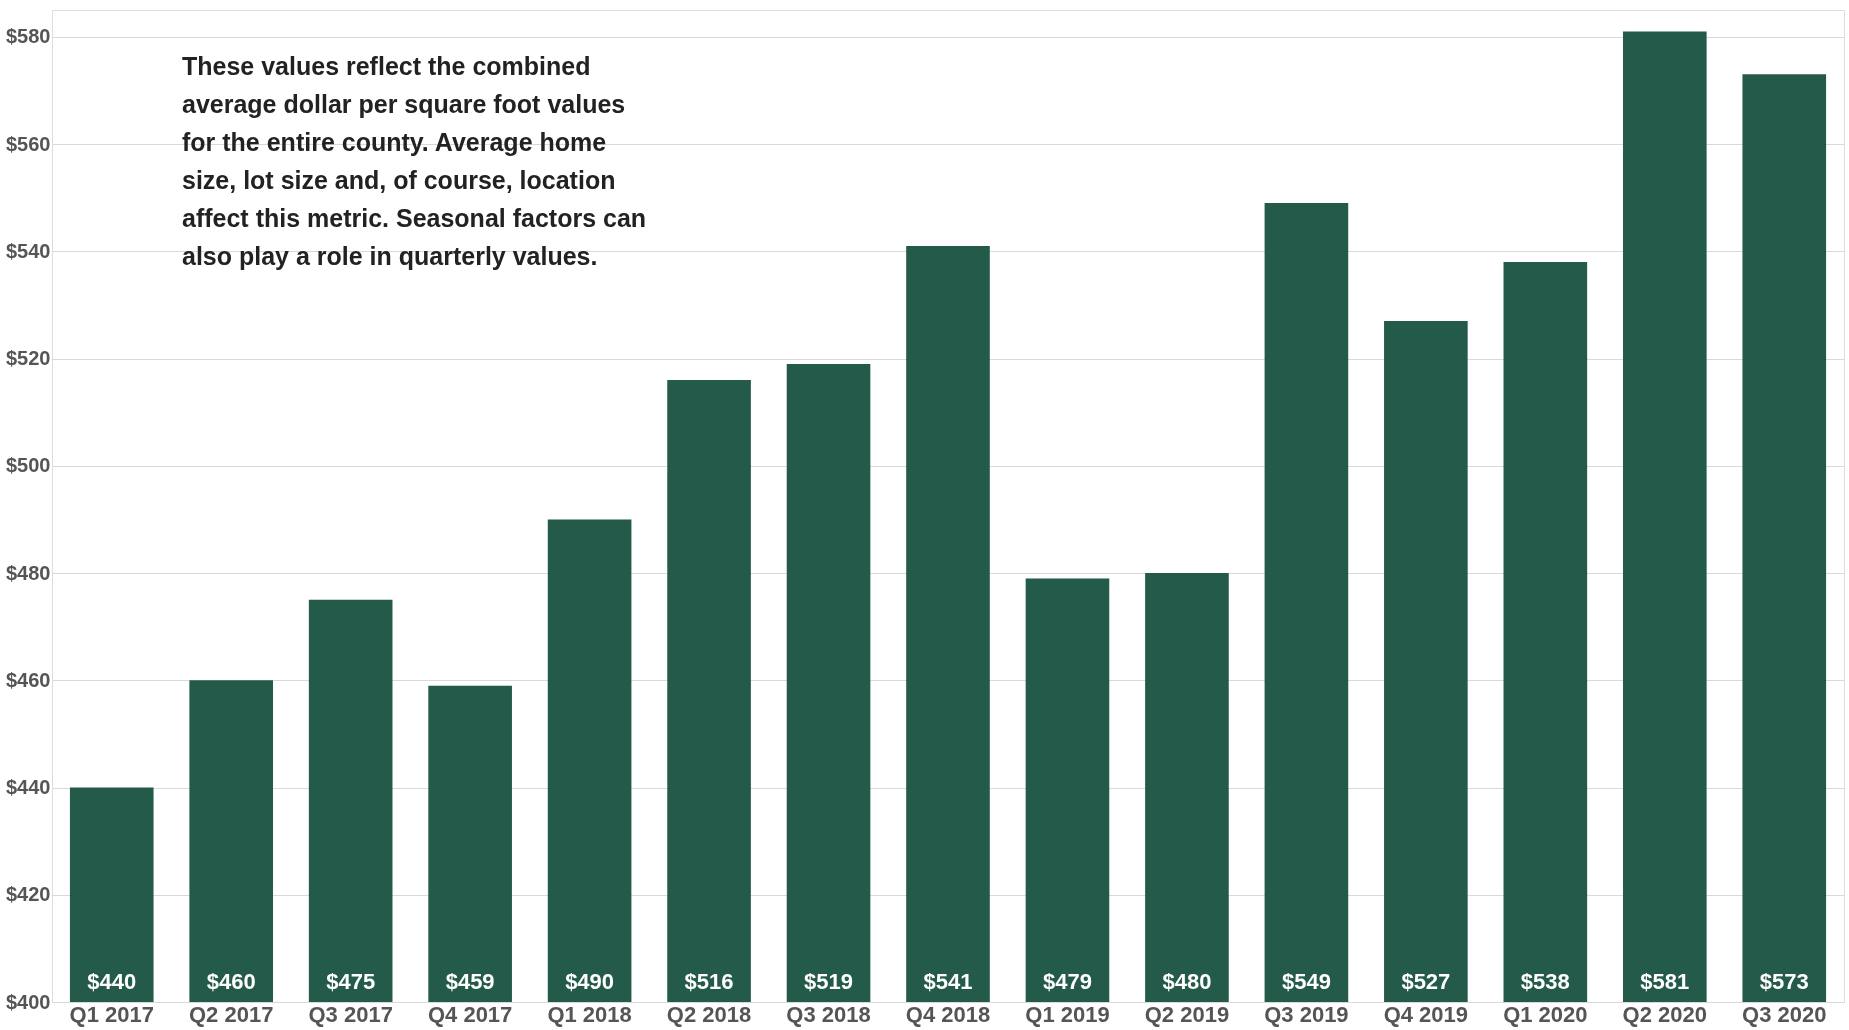 The width and height of the screenshot is (1849, 1030). Describe the element at coordinates (1187, 981) in the screenshot. I see `data-label: $480` at that location.